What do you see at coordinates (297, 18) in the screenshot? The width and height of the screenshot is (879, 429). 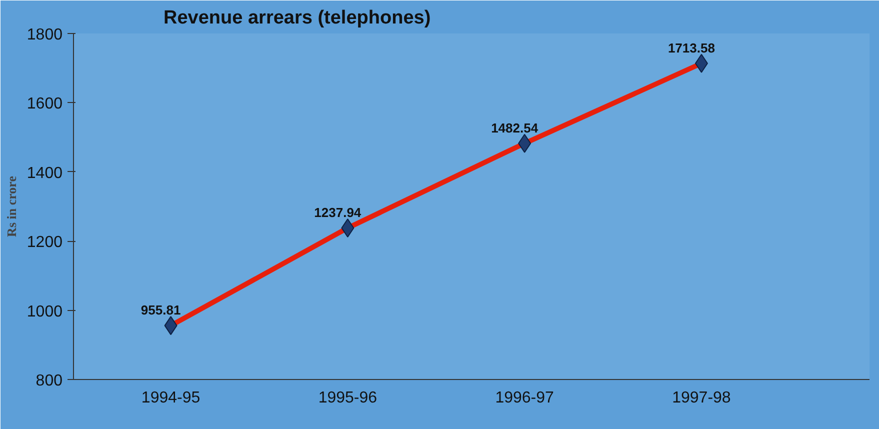 I see `chart-title: Revenue arrears (telephones)` at bounding box center [297, 18].